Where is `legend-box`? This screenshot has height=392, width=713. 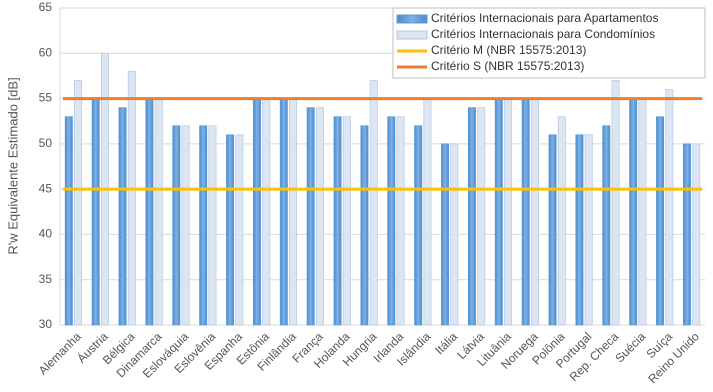 legend-box is located at coordinates (549, 43).